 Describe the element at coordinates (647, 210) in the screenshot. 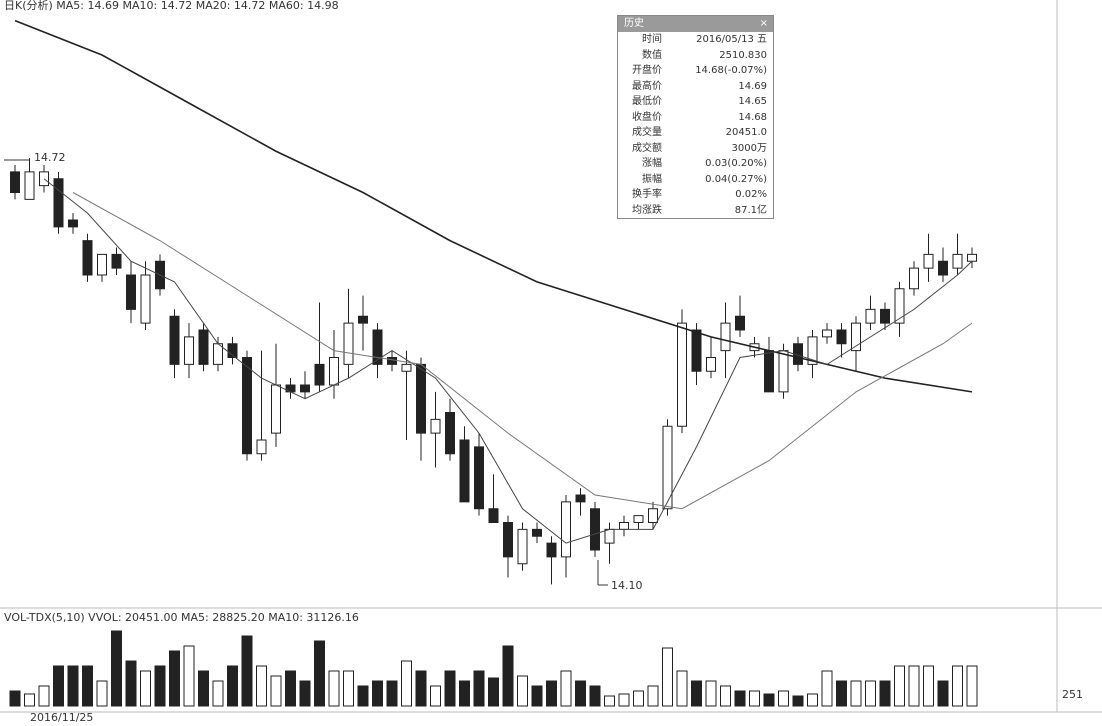

I see `info-key: 均涨跌` at that location.